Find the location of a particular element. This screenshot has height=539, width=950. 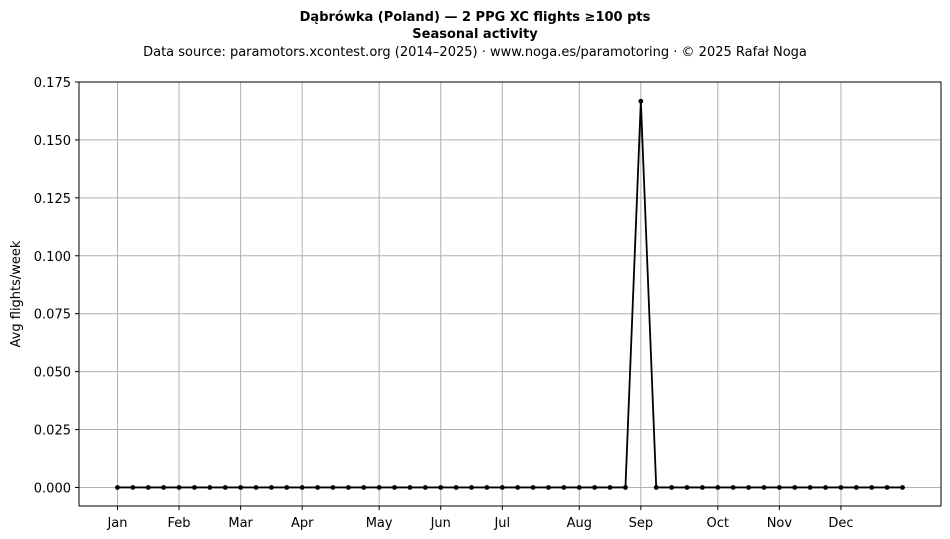

x-tick-label: Jan is located at coordinates (116, 523).